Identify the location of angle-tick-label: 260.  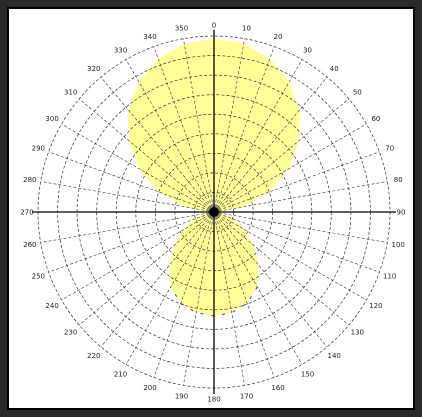
(29, 245).